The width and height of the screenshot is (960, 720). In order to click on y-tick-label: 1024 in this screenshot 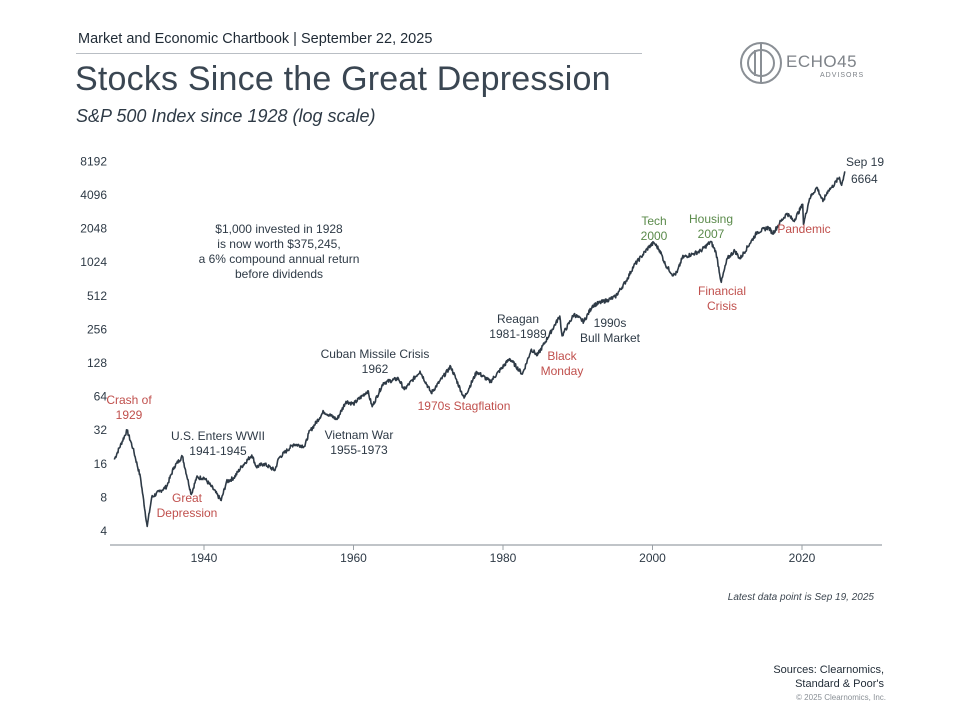, I will do `click(93, 262)`.